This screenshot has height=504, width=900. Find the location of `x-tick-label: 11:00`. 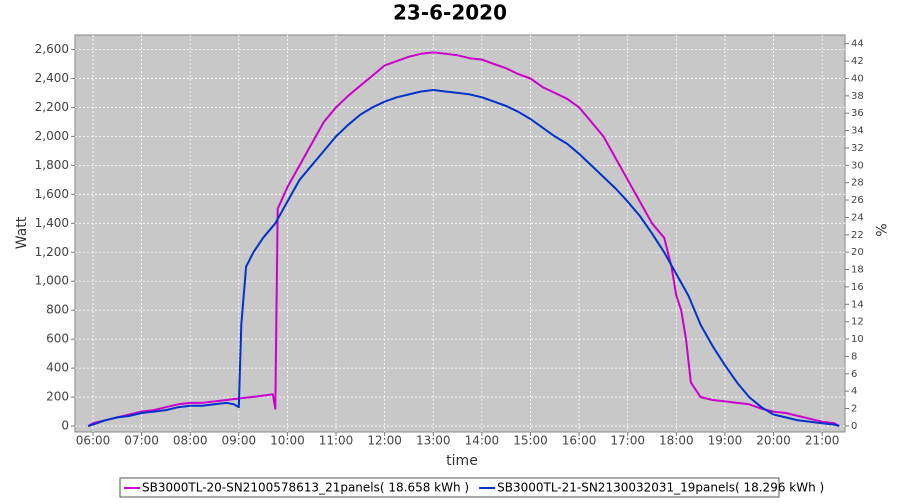

x-tick-label: 11:00 is located at coordinates (336, 441).